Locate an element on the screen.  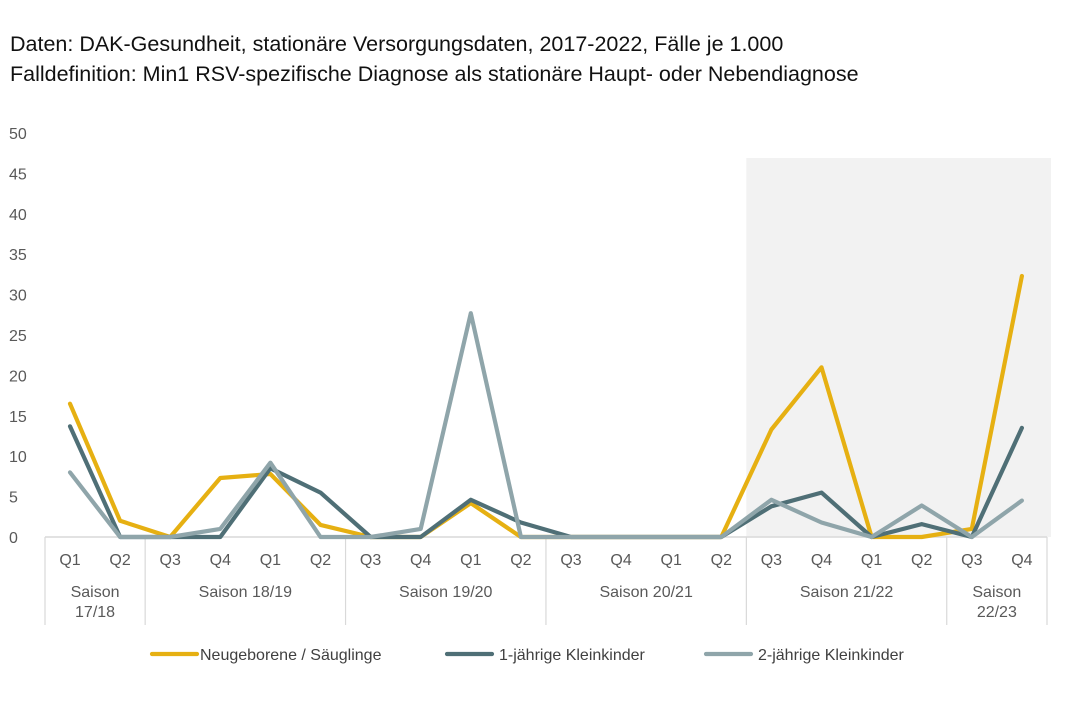
legend-label: 2-jährige Kleinkinder is located at coordinates (831, 655).